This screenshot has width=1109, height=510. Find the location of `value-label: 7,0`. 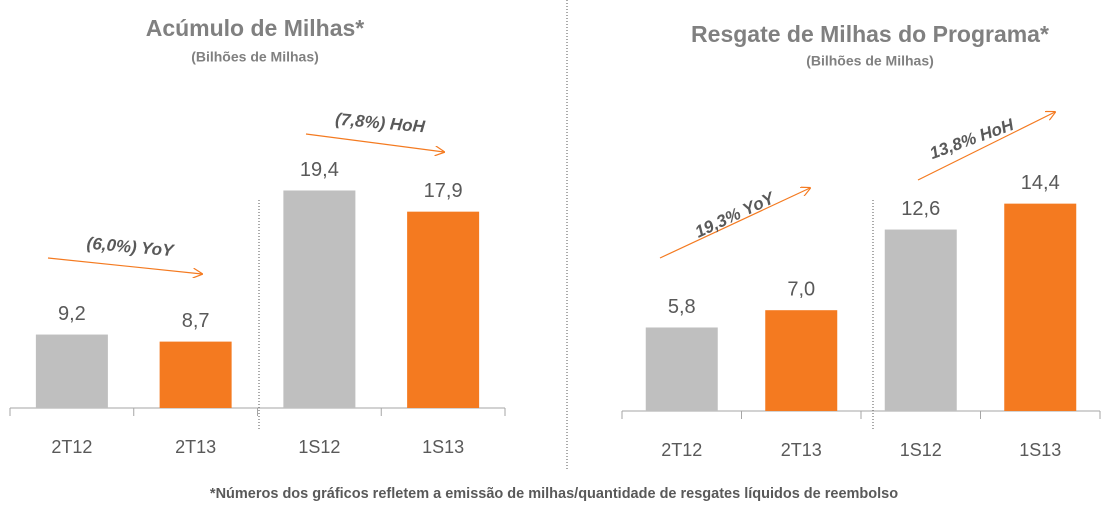

value-label: 7,0 is located at coordinates (801, 289).